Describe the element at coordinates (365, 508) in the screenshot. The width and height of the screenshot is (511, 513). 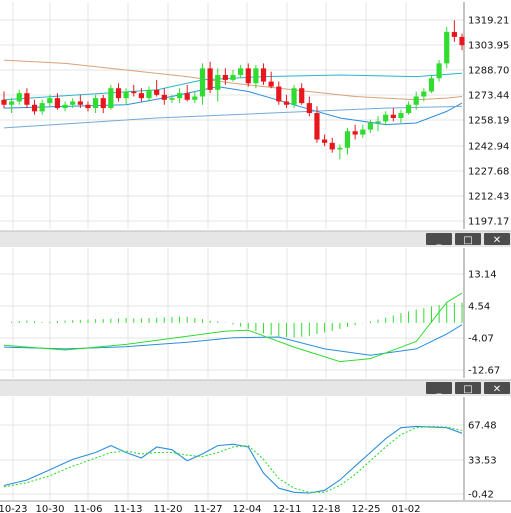
I see `x-tick-label: 12-25` at that location.